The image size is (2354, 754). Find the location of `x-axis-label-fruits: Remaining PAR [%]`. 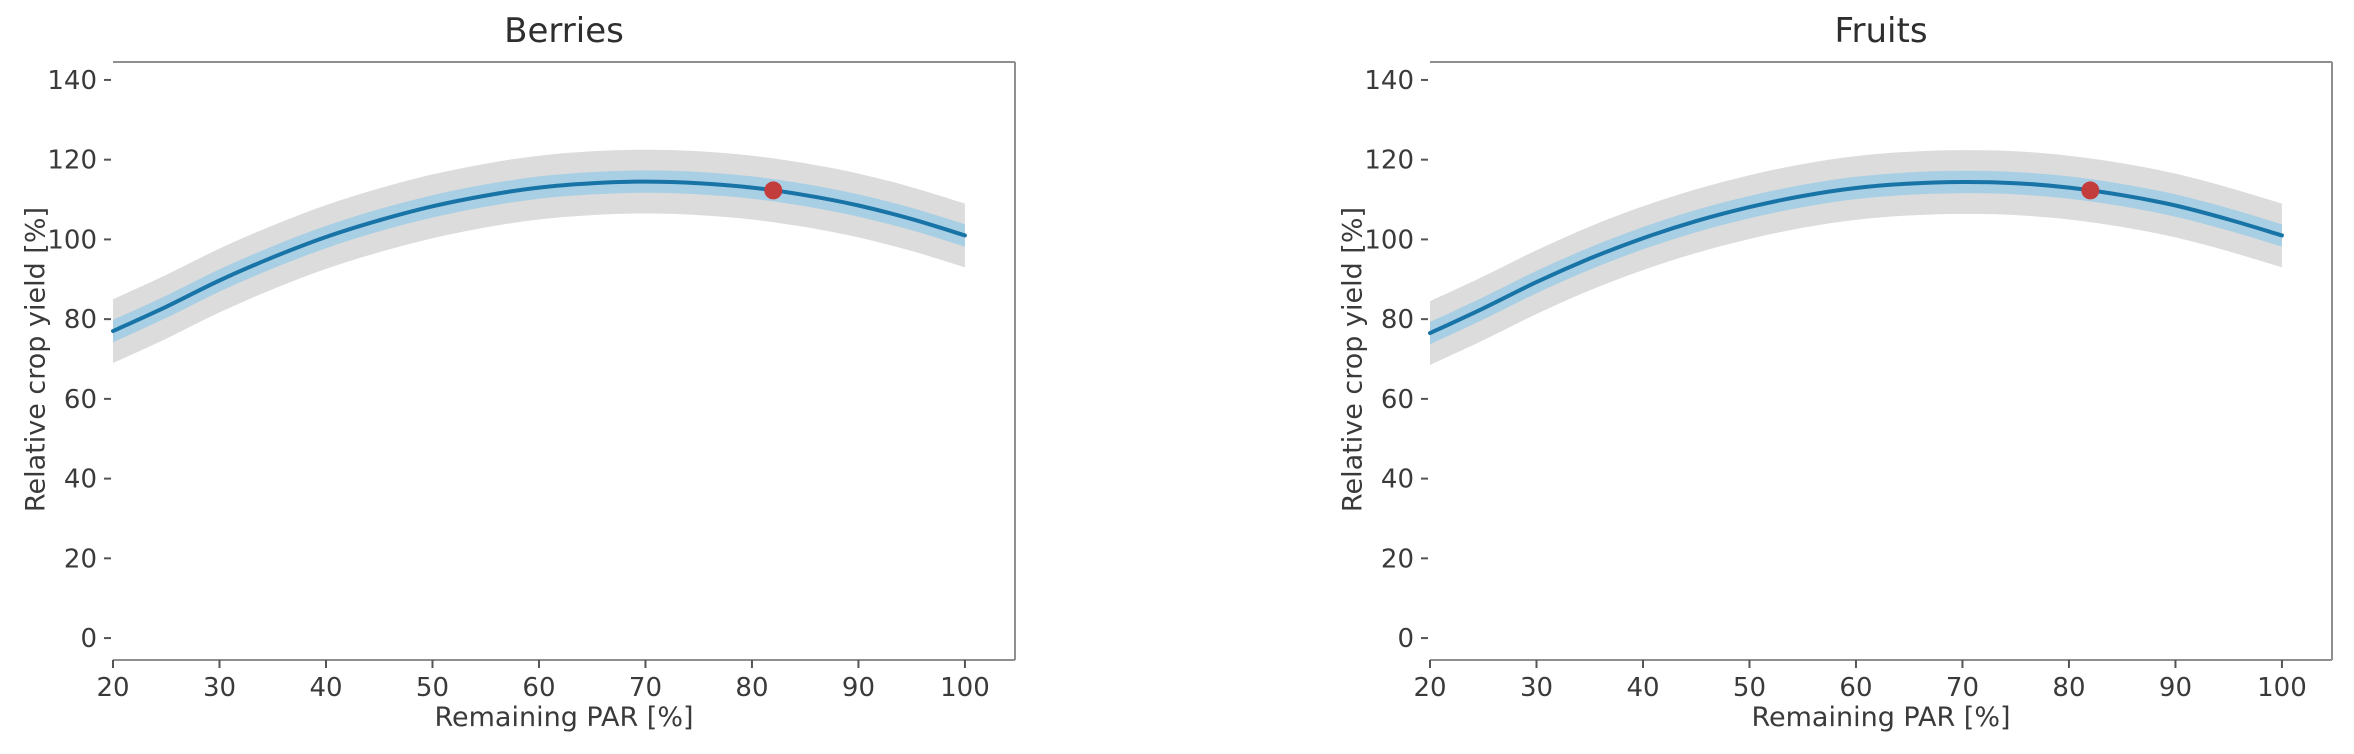

x-axis-label-fruits: Remaining PAR [%] is located at coordinates (1881, 717).